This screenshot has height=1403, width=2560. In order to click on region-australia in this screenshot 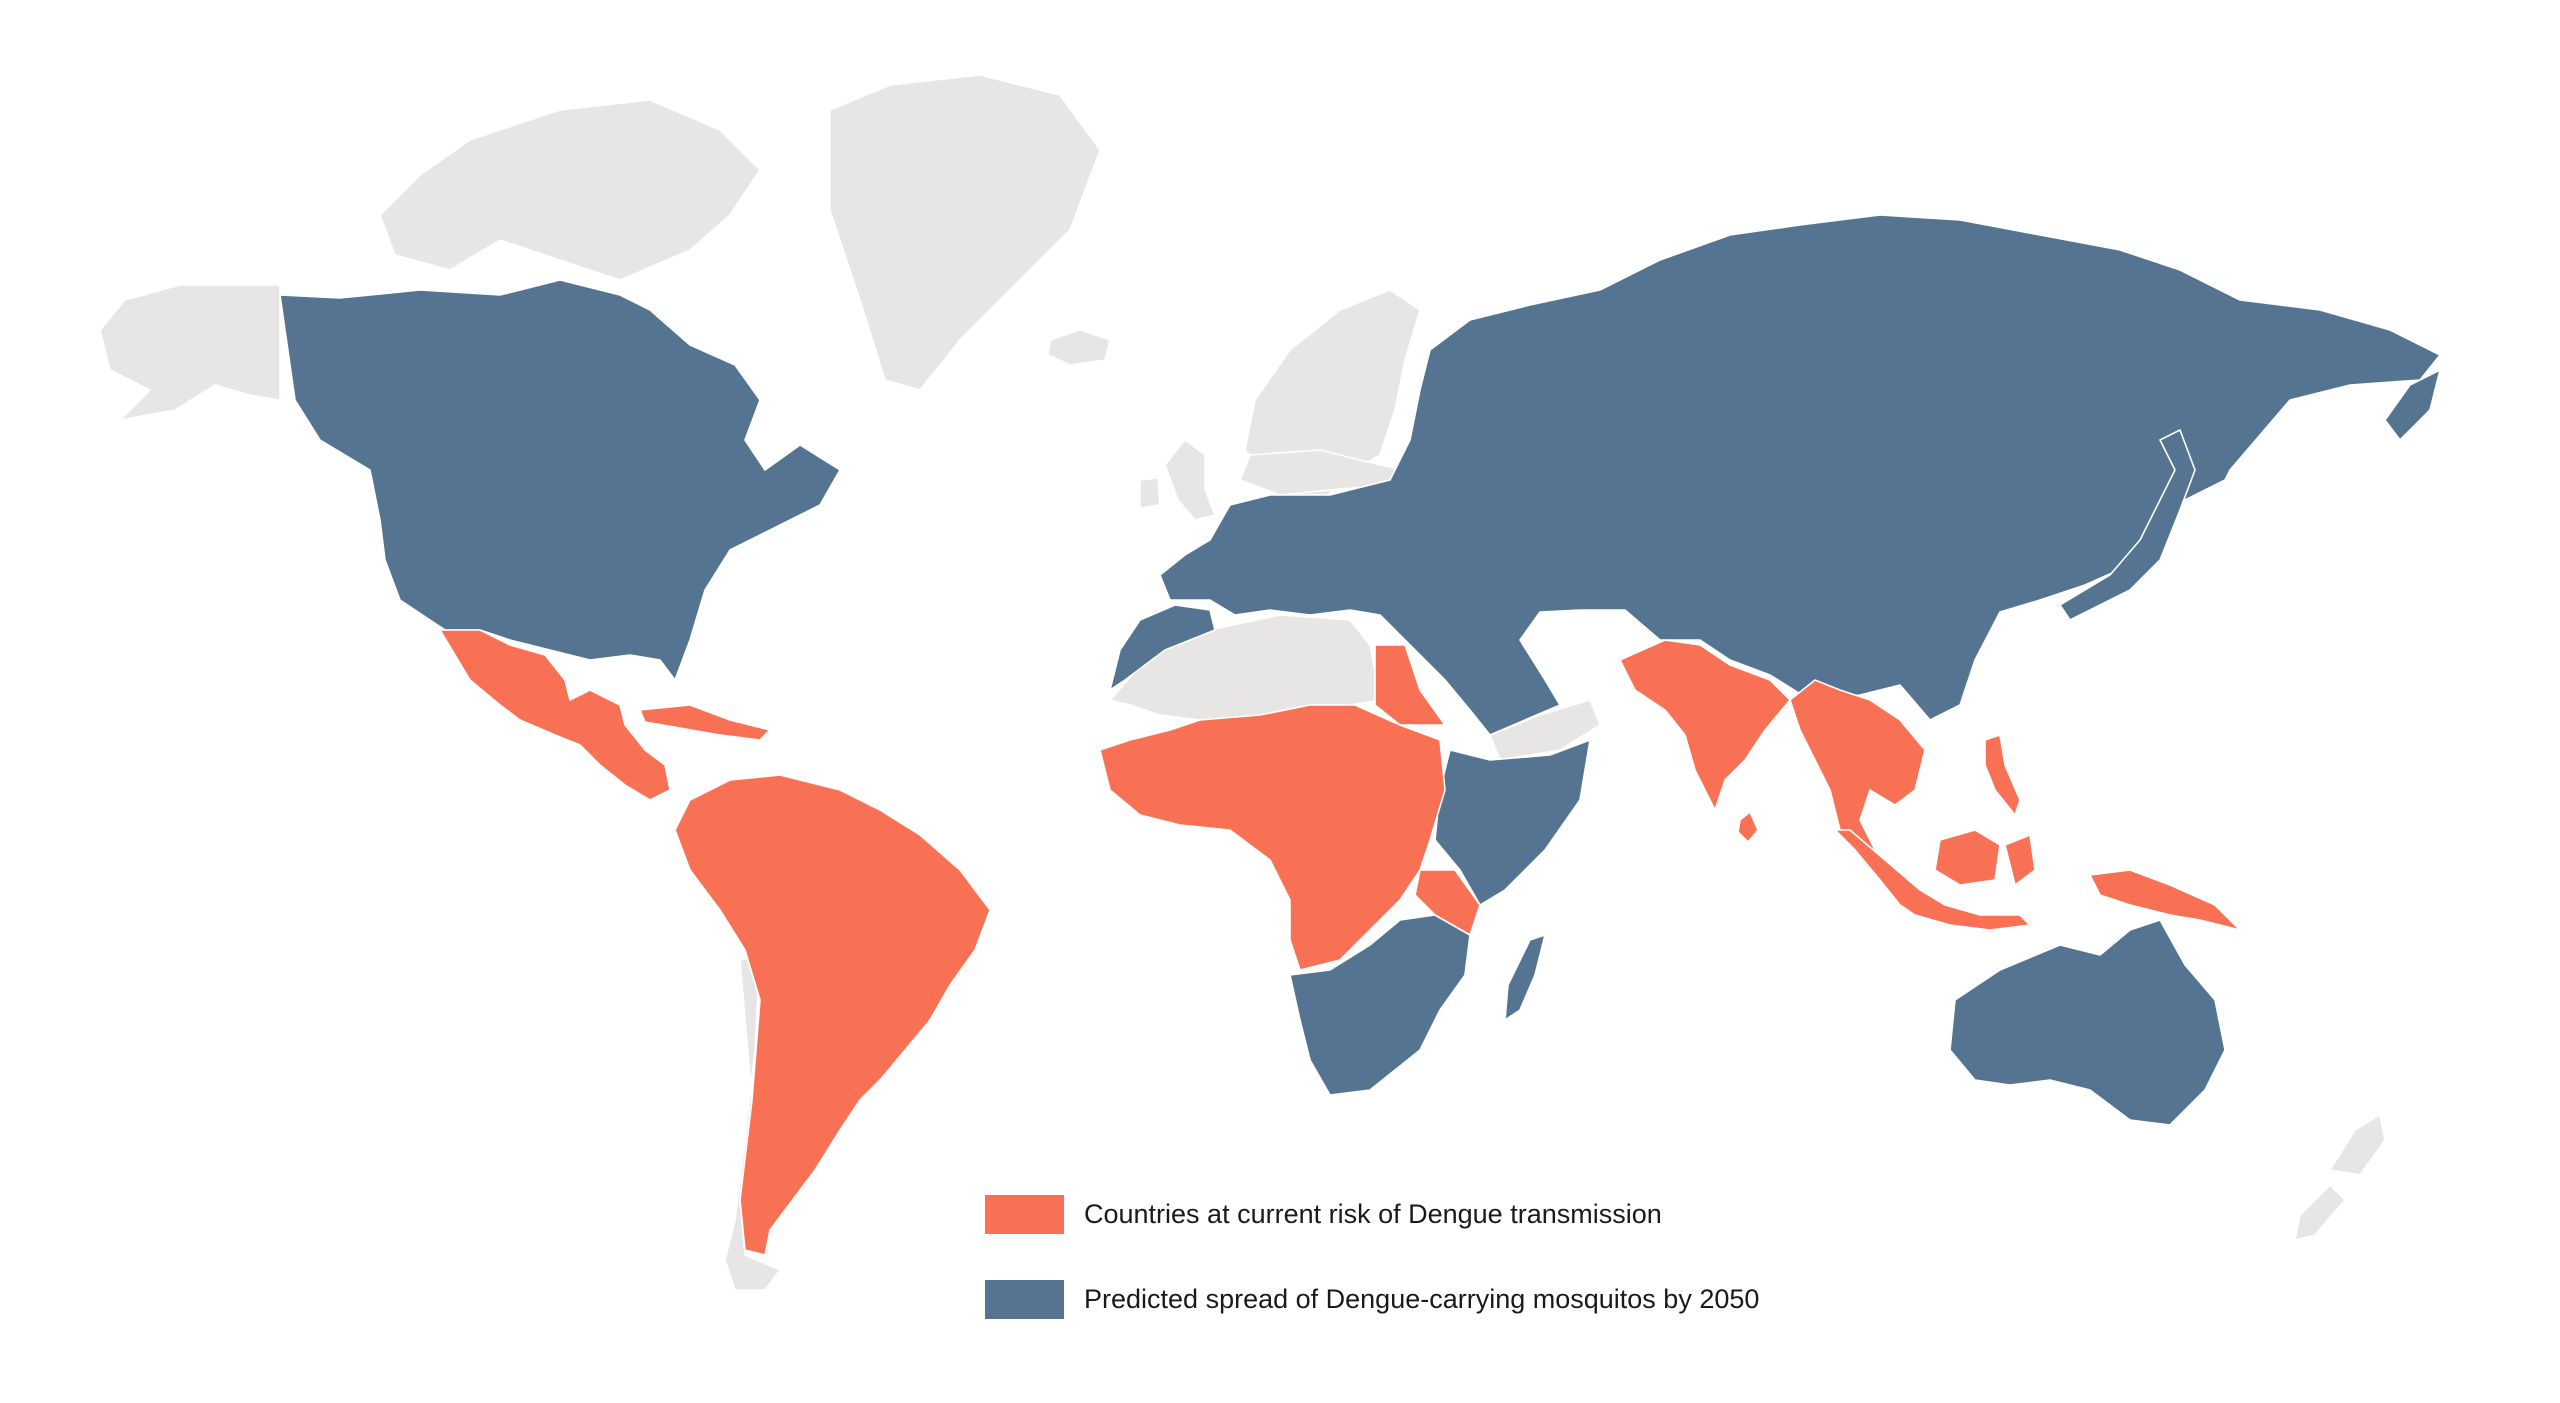, I will do `click(2087, 1022)`.